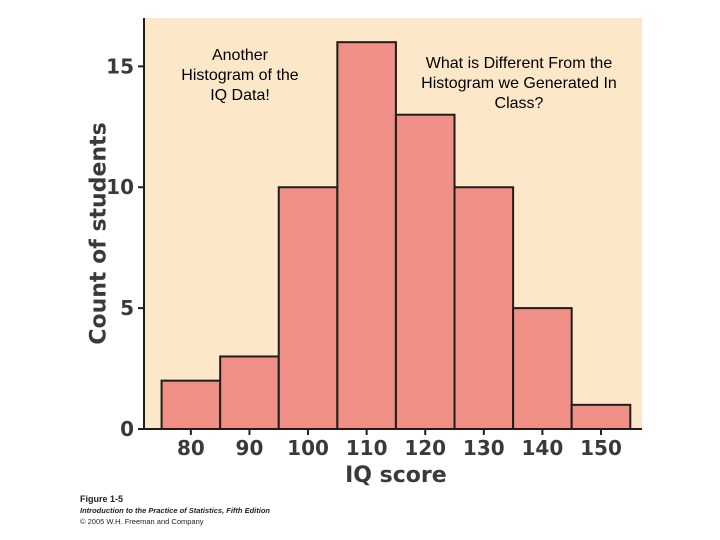 Image resolution: width=720 pixels, height=540 pixels. I want to click on caption-copyright: © 2005 W.H. Freeman and Company, so click(142, 521).